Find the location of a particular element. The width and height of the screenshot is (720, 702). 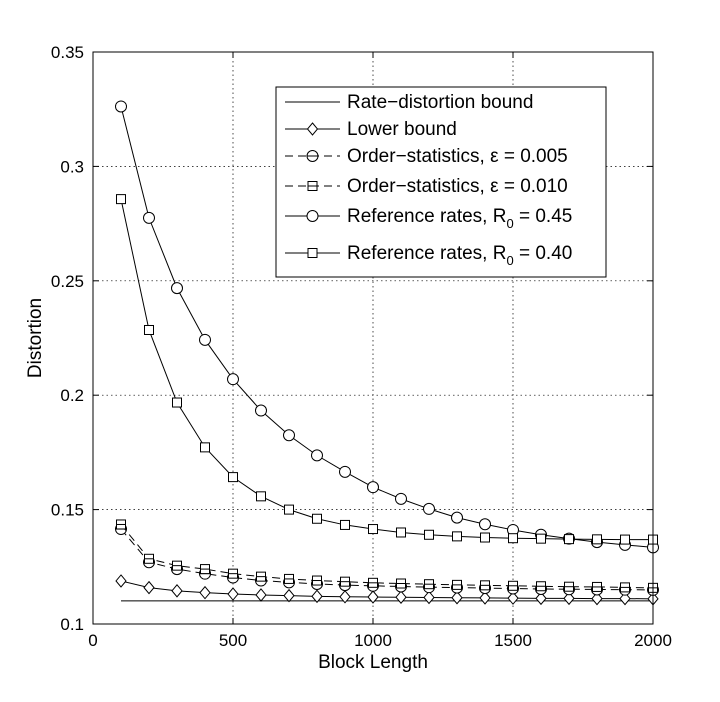

x-tick-label: 0 is located at coordinates (92, 640).